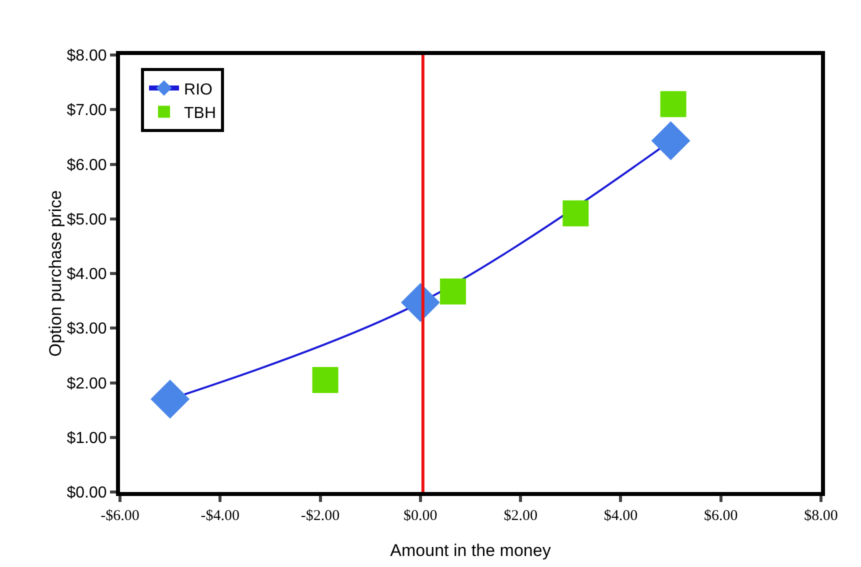 The height and width of the screenshot is (567, 861). What do you see at coordinates (86, 275) in the screenshot?
I see `y-tick-label: $4.00` at bounding box center [86, 275].